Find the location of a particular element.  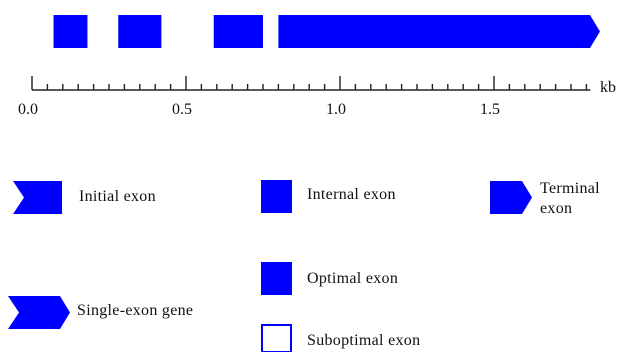

initial-exon-label: Initial exon is located at coordinates (117, 196).